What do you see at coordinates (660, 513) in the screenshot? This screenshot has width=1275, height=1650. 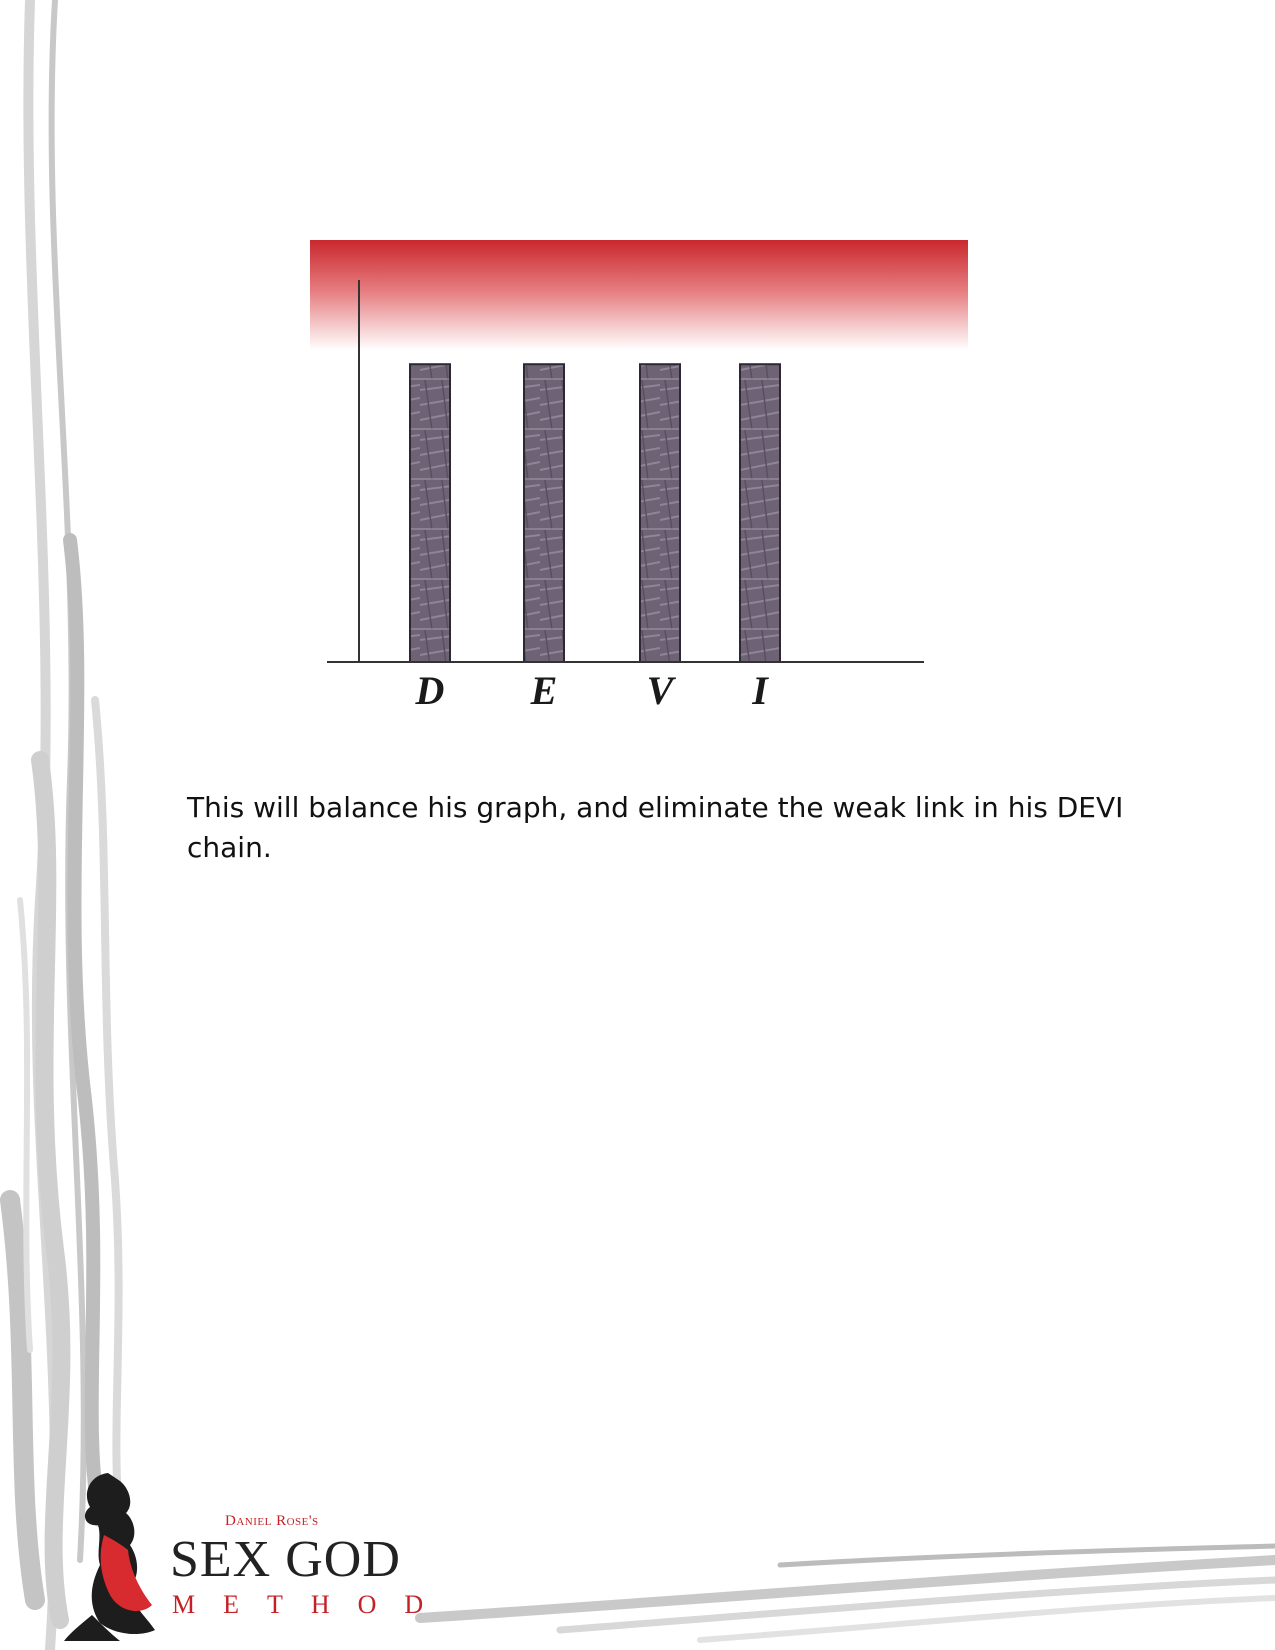 I see `bar-v` at bounding box center [660, 513].